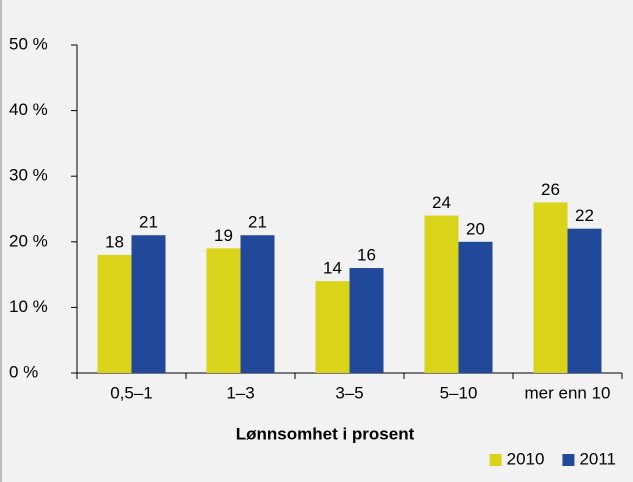  Describe the element at coordinates (568, 392) in the screenshot. I see `x-tick-label: mer enn 10` at that location.